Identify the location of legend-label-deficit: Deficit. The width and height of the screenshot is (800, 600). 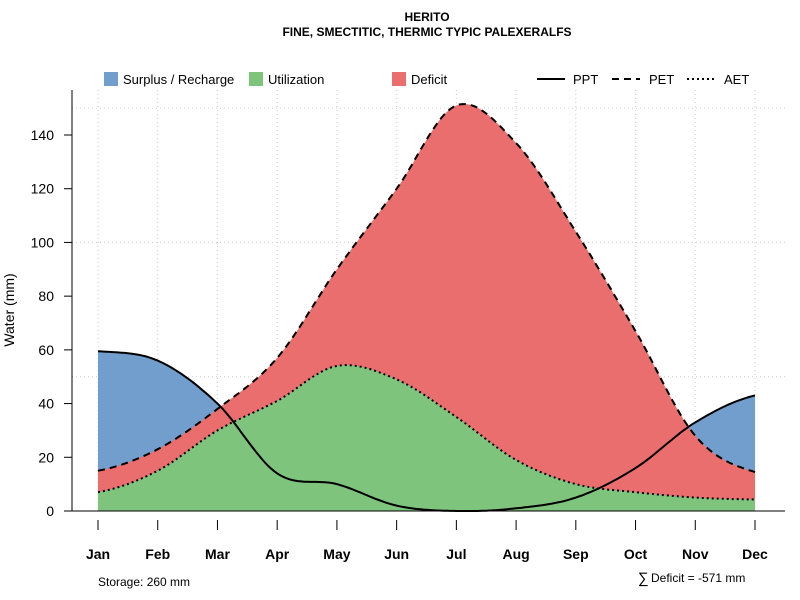
(429, 79).